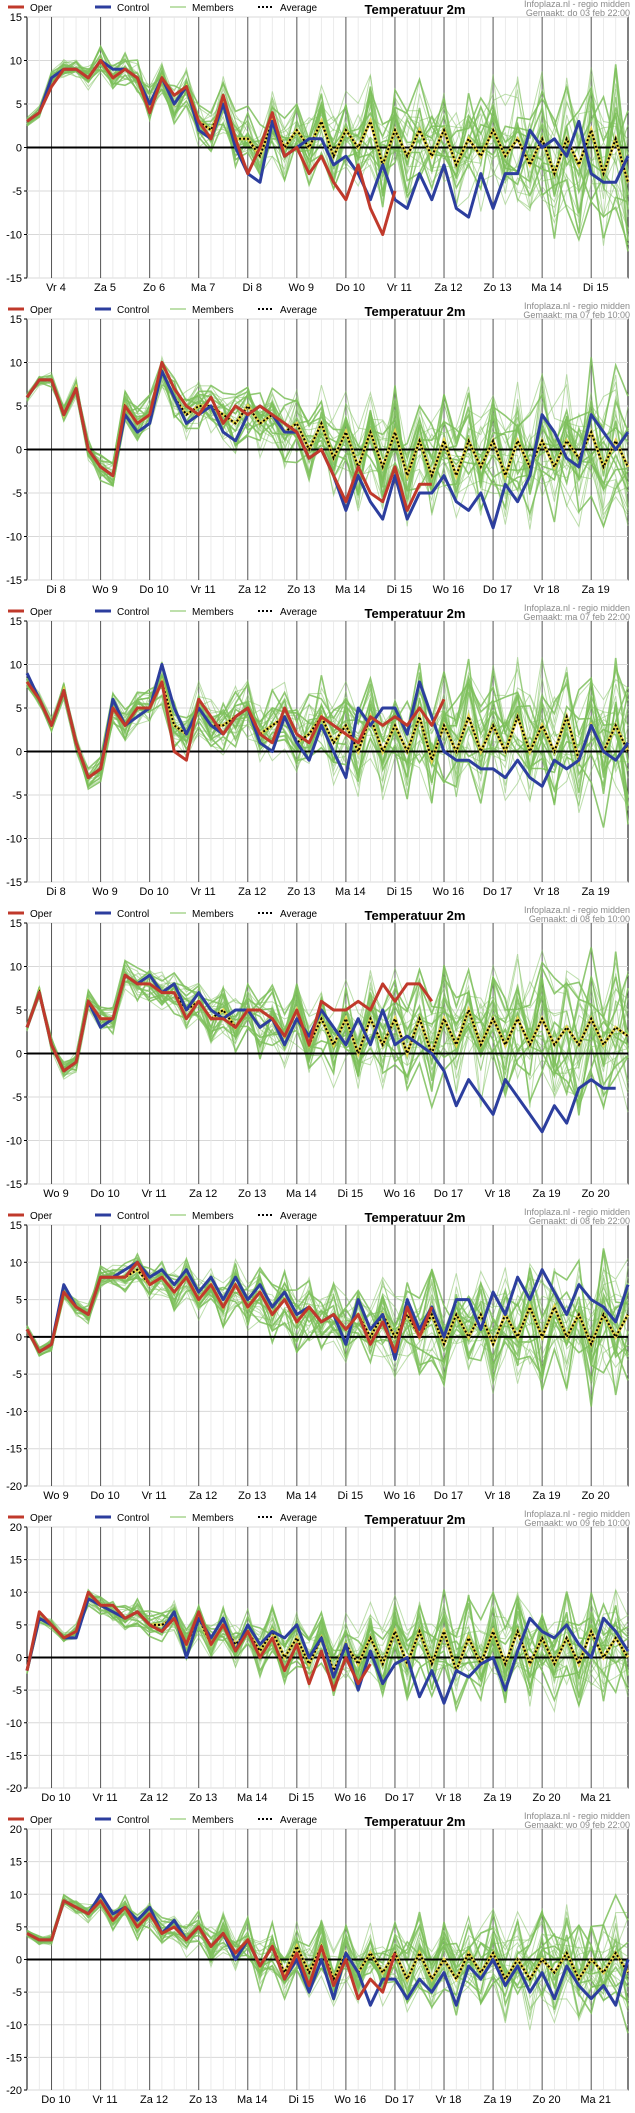 The image size is (635, 2113). What do you see at coordinates (579, 919) in the screenshot?
I see `made-timestamp: Gemaakt: di 08 feb 10:00` at bounding box center [579, 919].